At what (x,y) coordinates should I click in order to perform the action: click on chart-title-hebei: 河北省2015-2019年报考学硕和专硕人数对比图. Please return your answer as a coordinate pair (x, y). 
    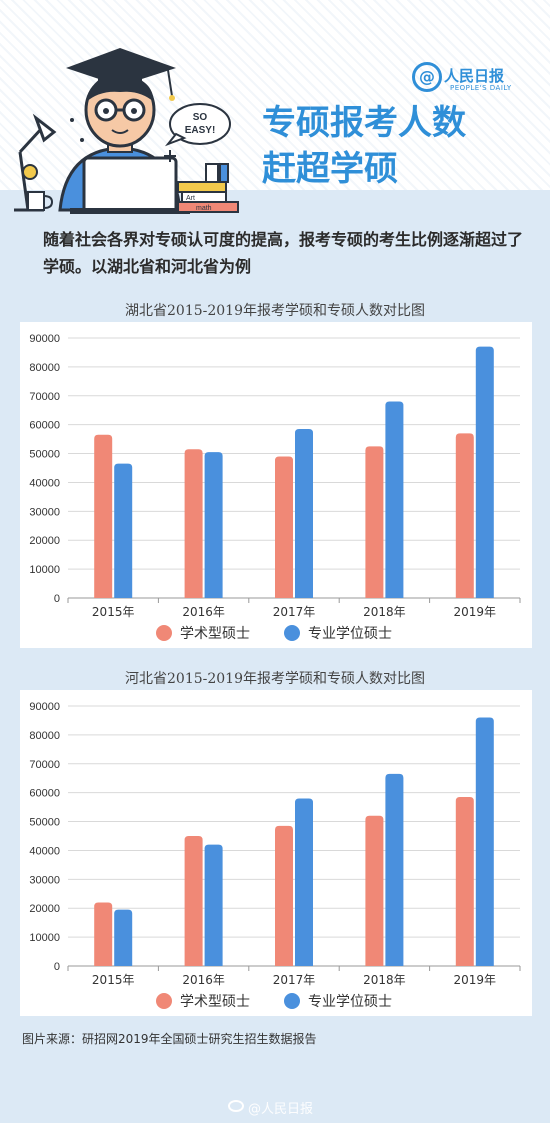
    Looking at the image, I should click on (275, 679).